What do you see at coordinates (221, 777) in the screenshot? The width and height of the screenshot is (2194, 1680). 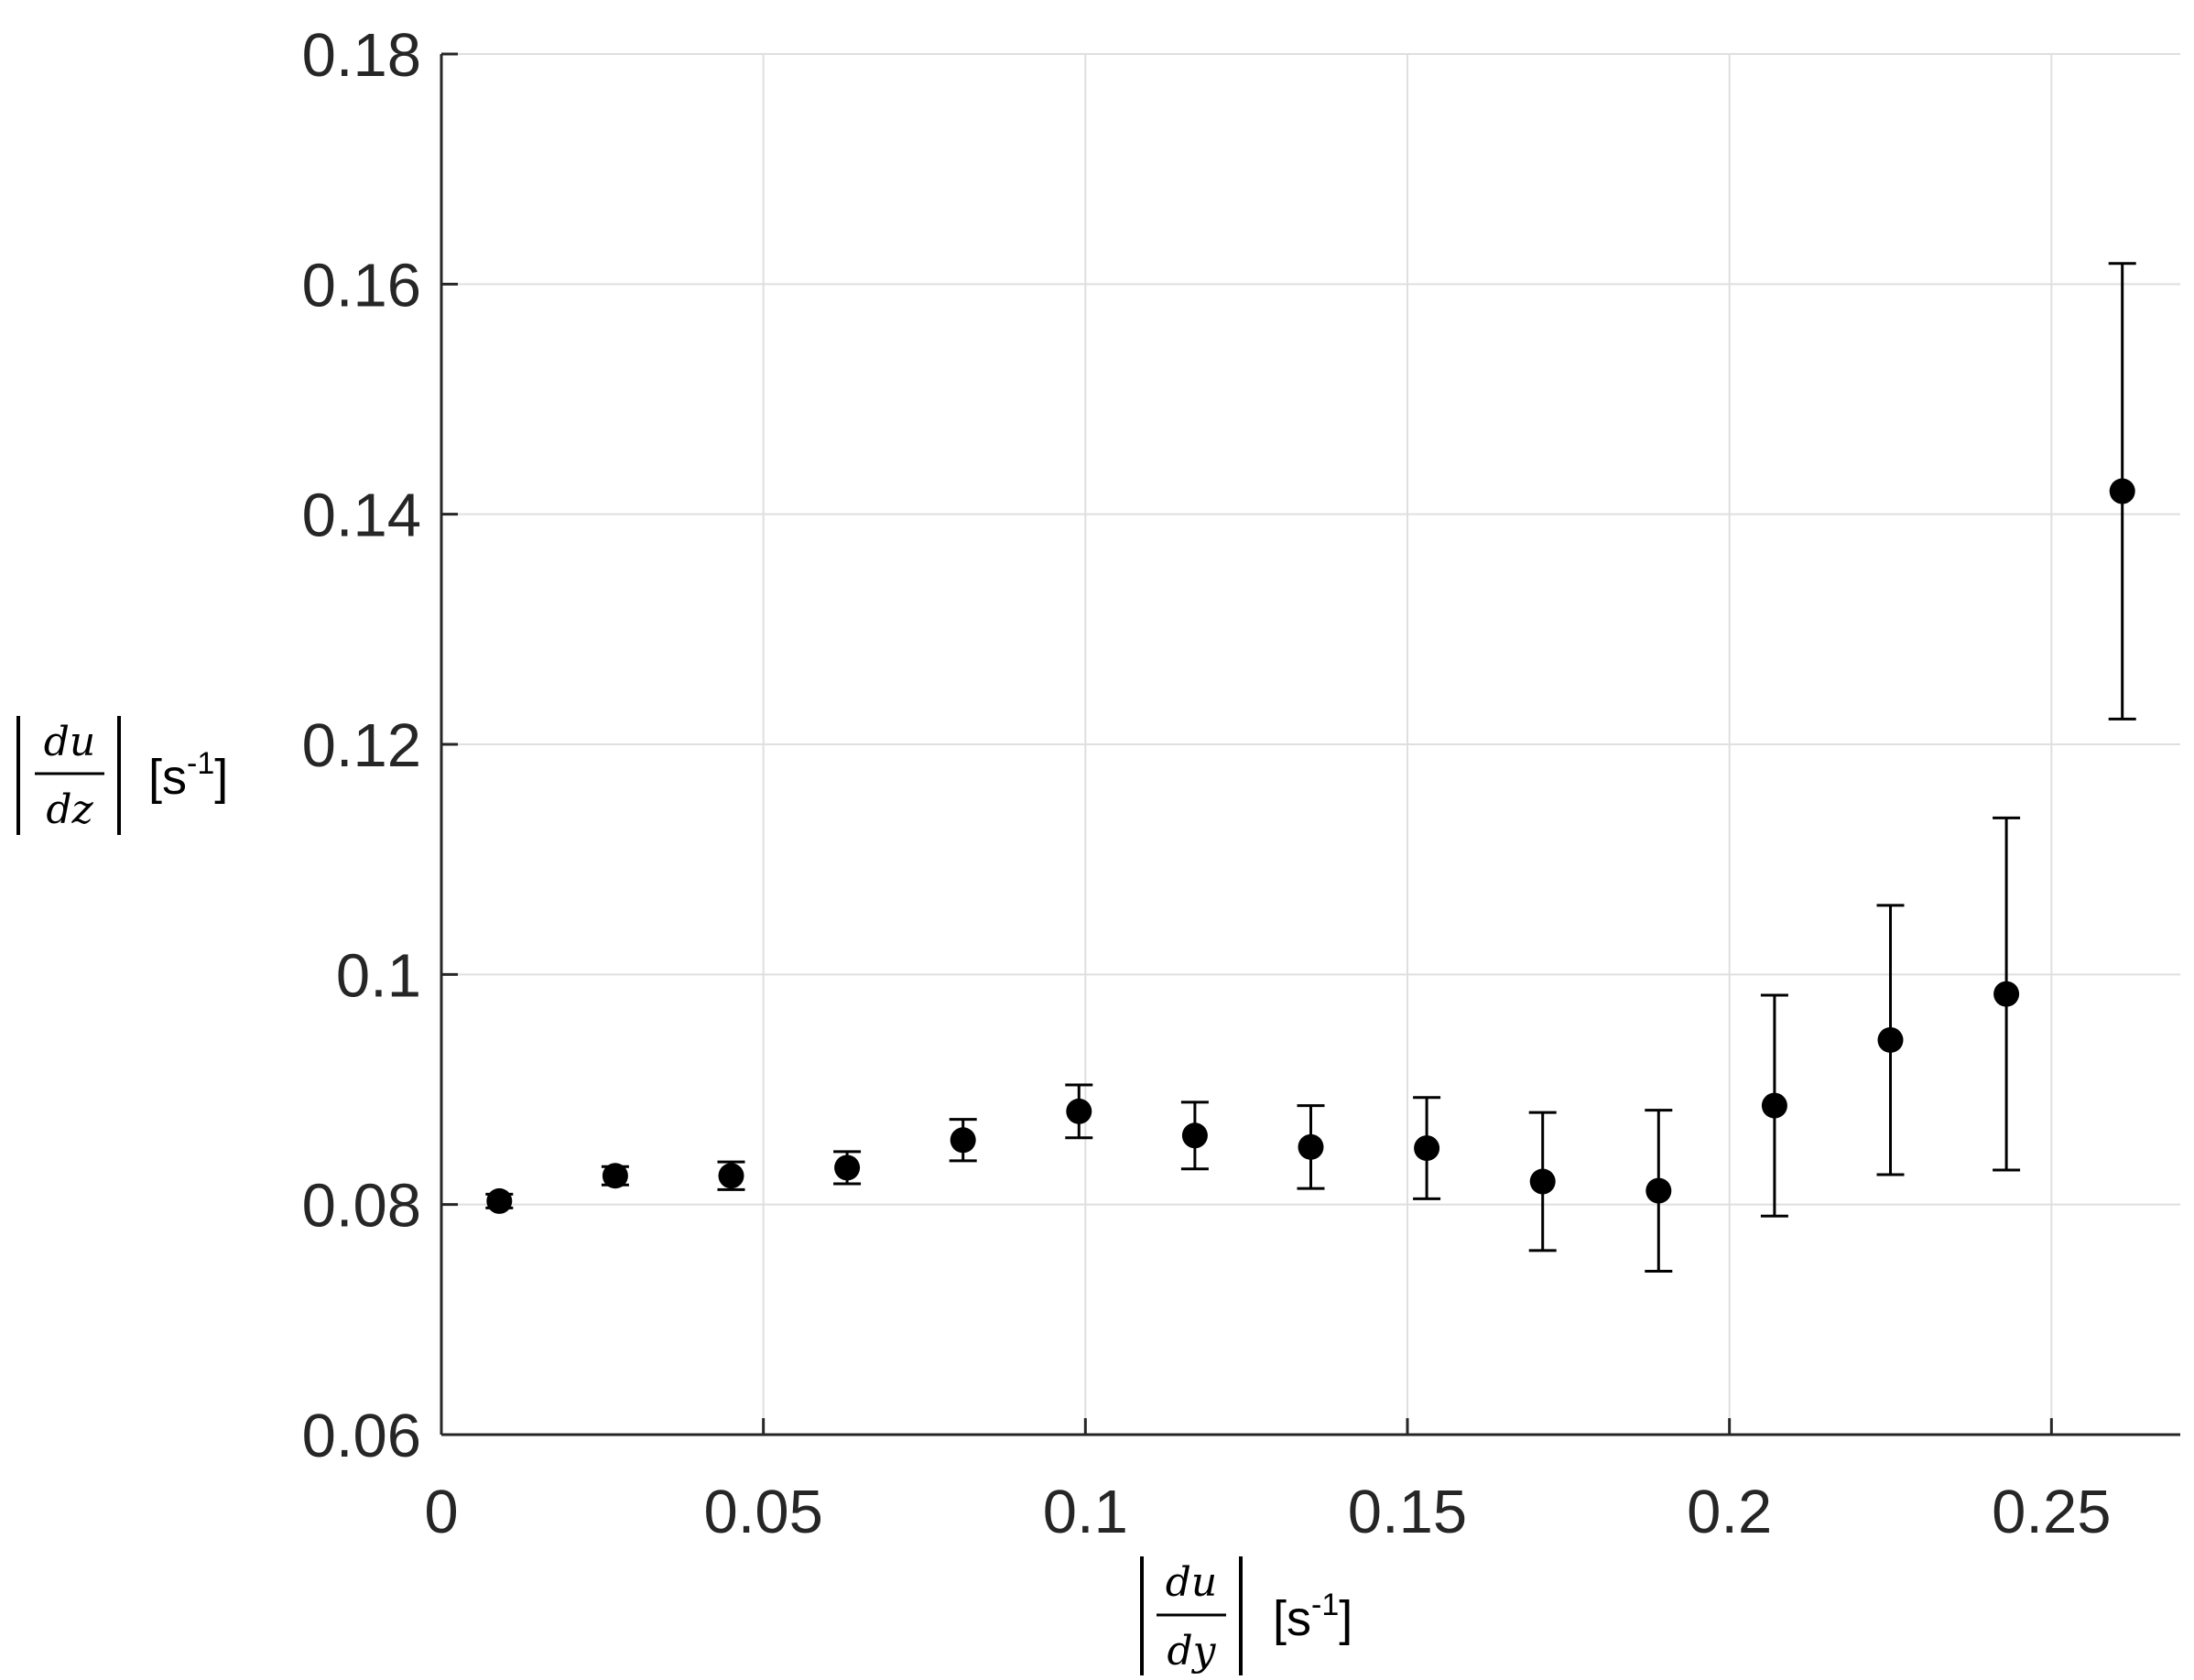 I see `y-label-unit-close: ]` at bounding box center [221, 777].